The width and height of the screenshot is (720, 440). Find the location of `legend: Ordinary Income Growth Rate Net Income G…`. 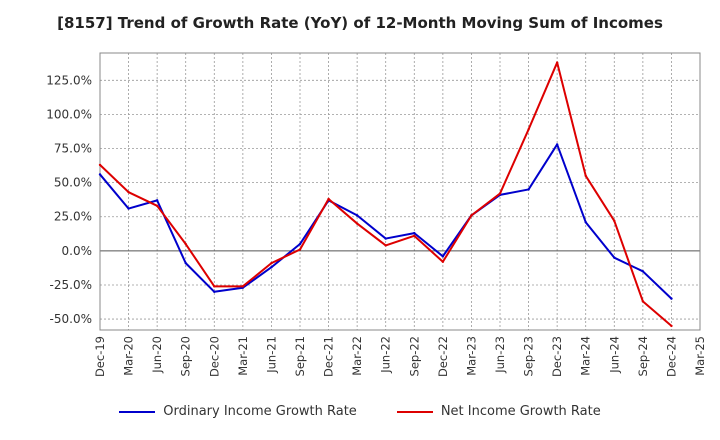

legend: Ordinary Income Growth Rate Net Income G… is located at coordinates (360, 411).